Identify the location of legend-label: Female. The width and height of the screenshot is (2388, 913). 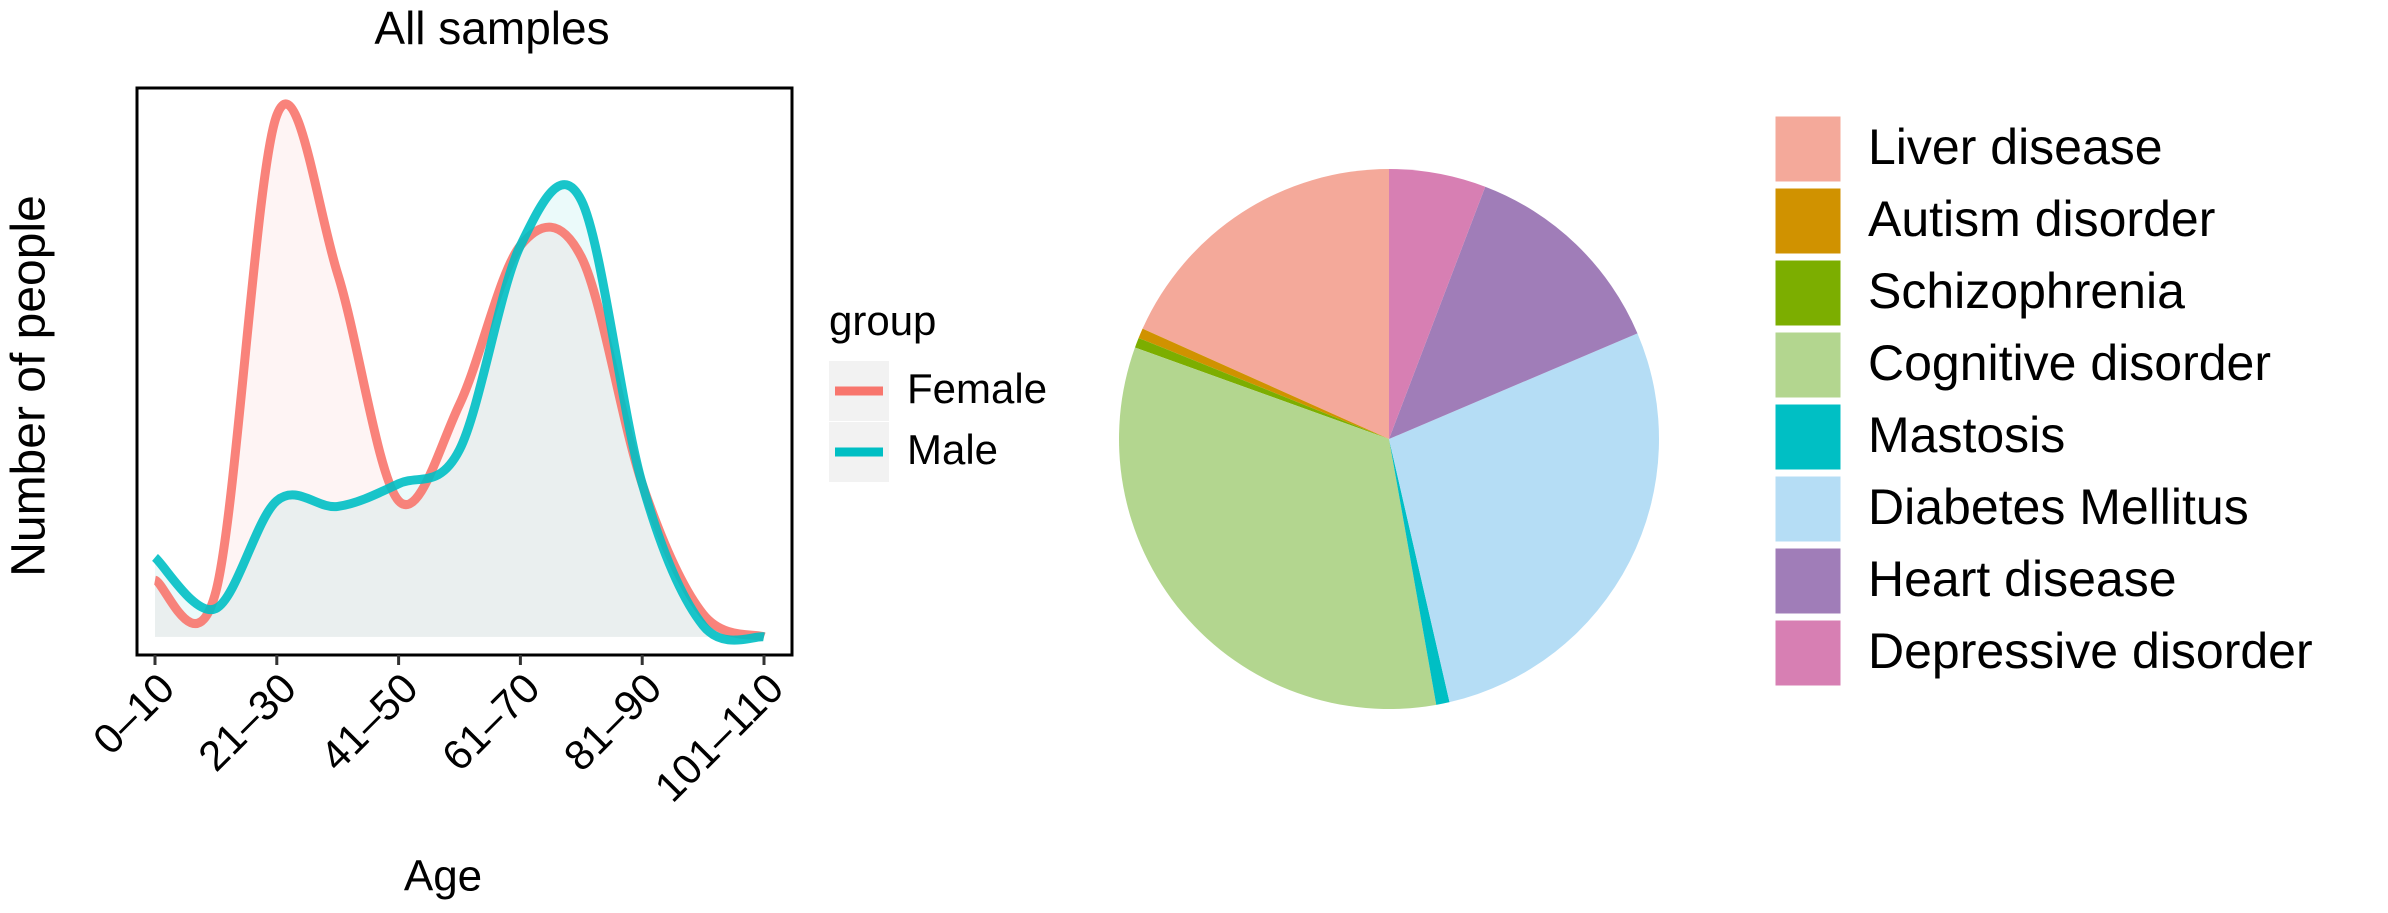
(977, 388).